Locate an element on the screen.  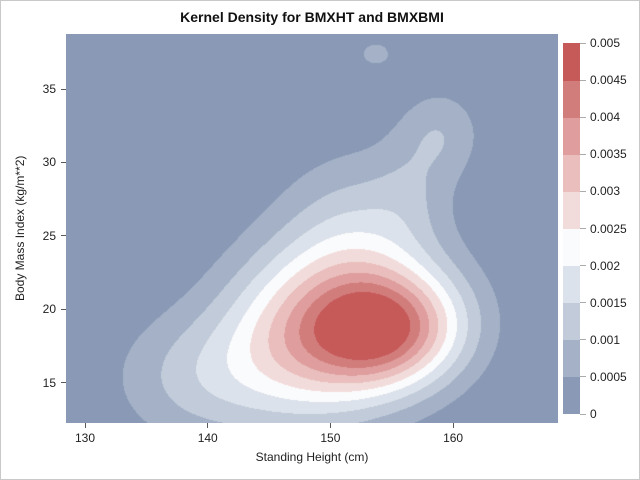
legend-tick-label: 0.005 is located at coordinates (605, 43).